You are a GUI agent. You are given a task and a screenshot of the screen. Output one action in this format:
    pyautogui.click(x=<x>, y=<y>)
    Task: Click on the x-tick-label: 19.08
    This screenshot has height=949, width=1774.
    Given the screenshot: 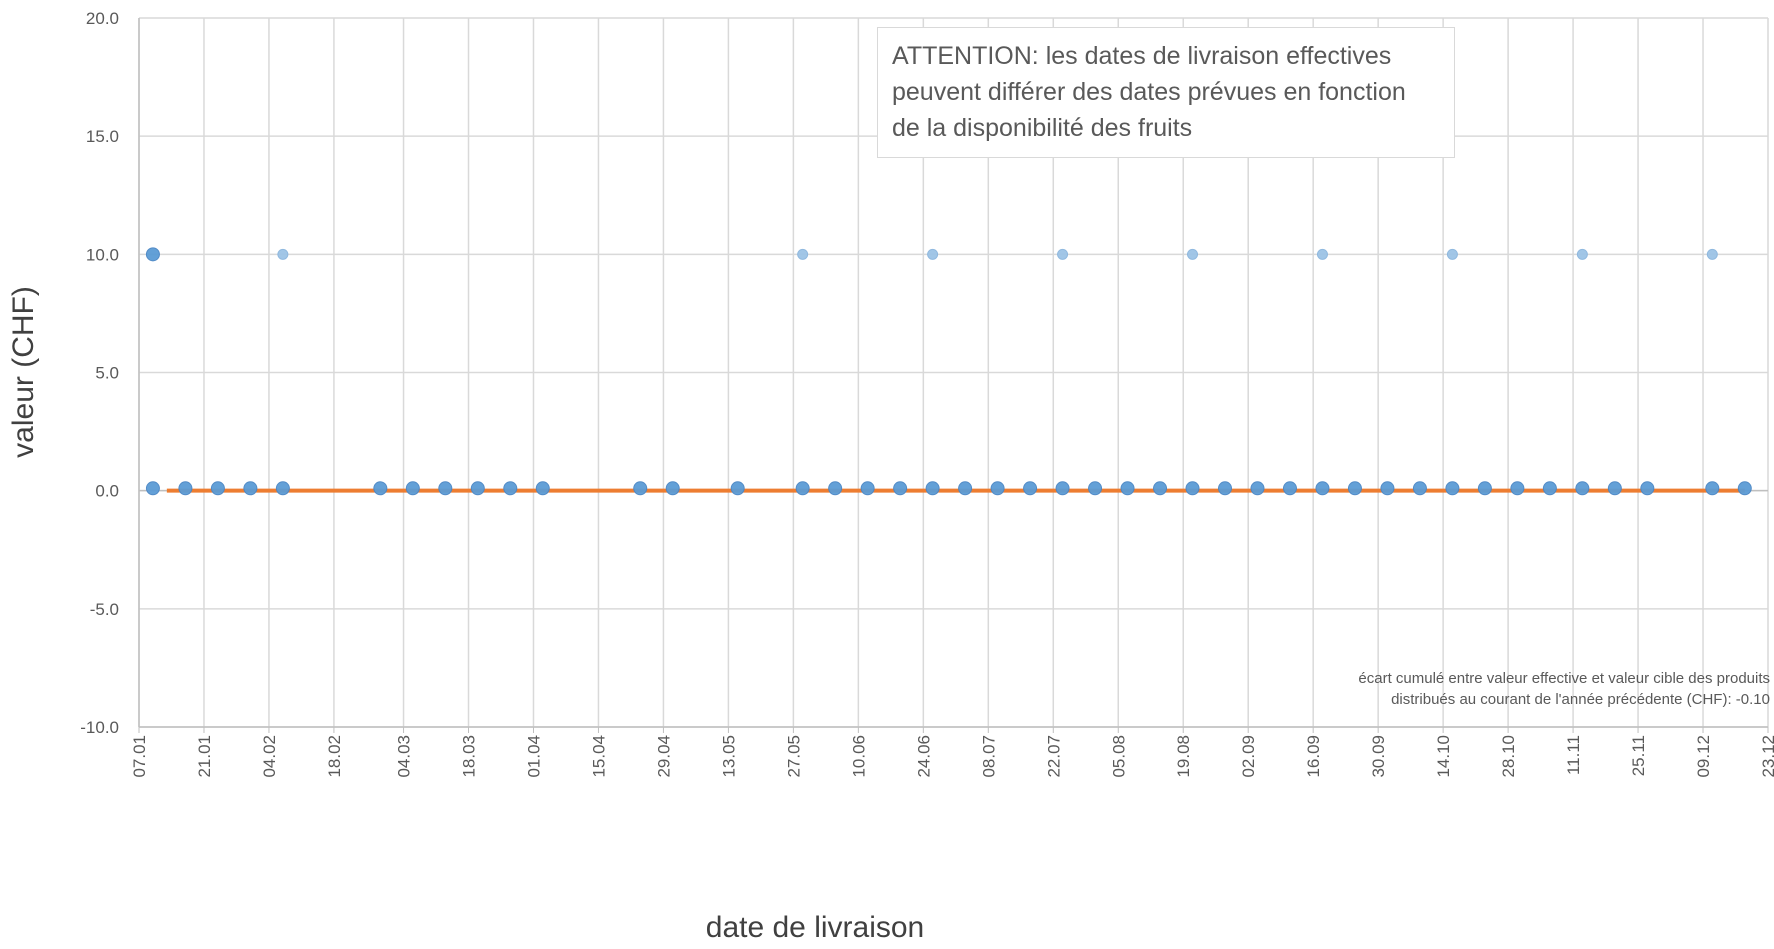 What is the action you would take?
    pyautogui.click(x=1183, y=756)
    